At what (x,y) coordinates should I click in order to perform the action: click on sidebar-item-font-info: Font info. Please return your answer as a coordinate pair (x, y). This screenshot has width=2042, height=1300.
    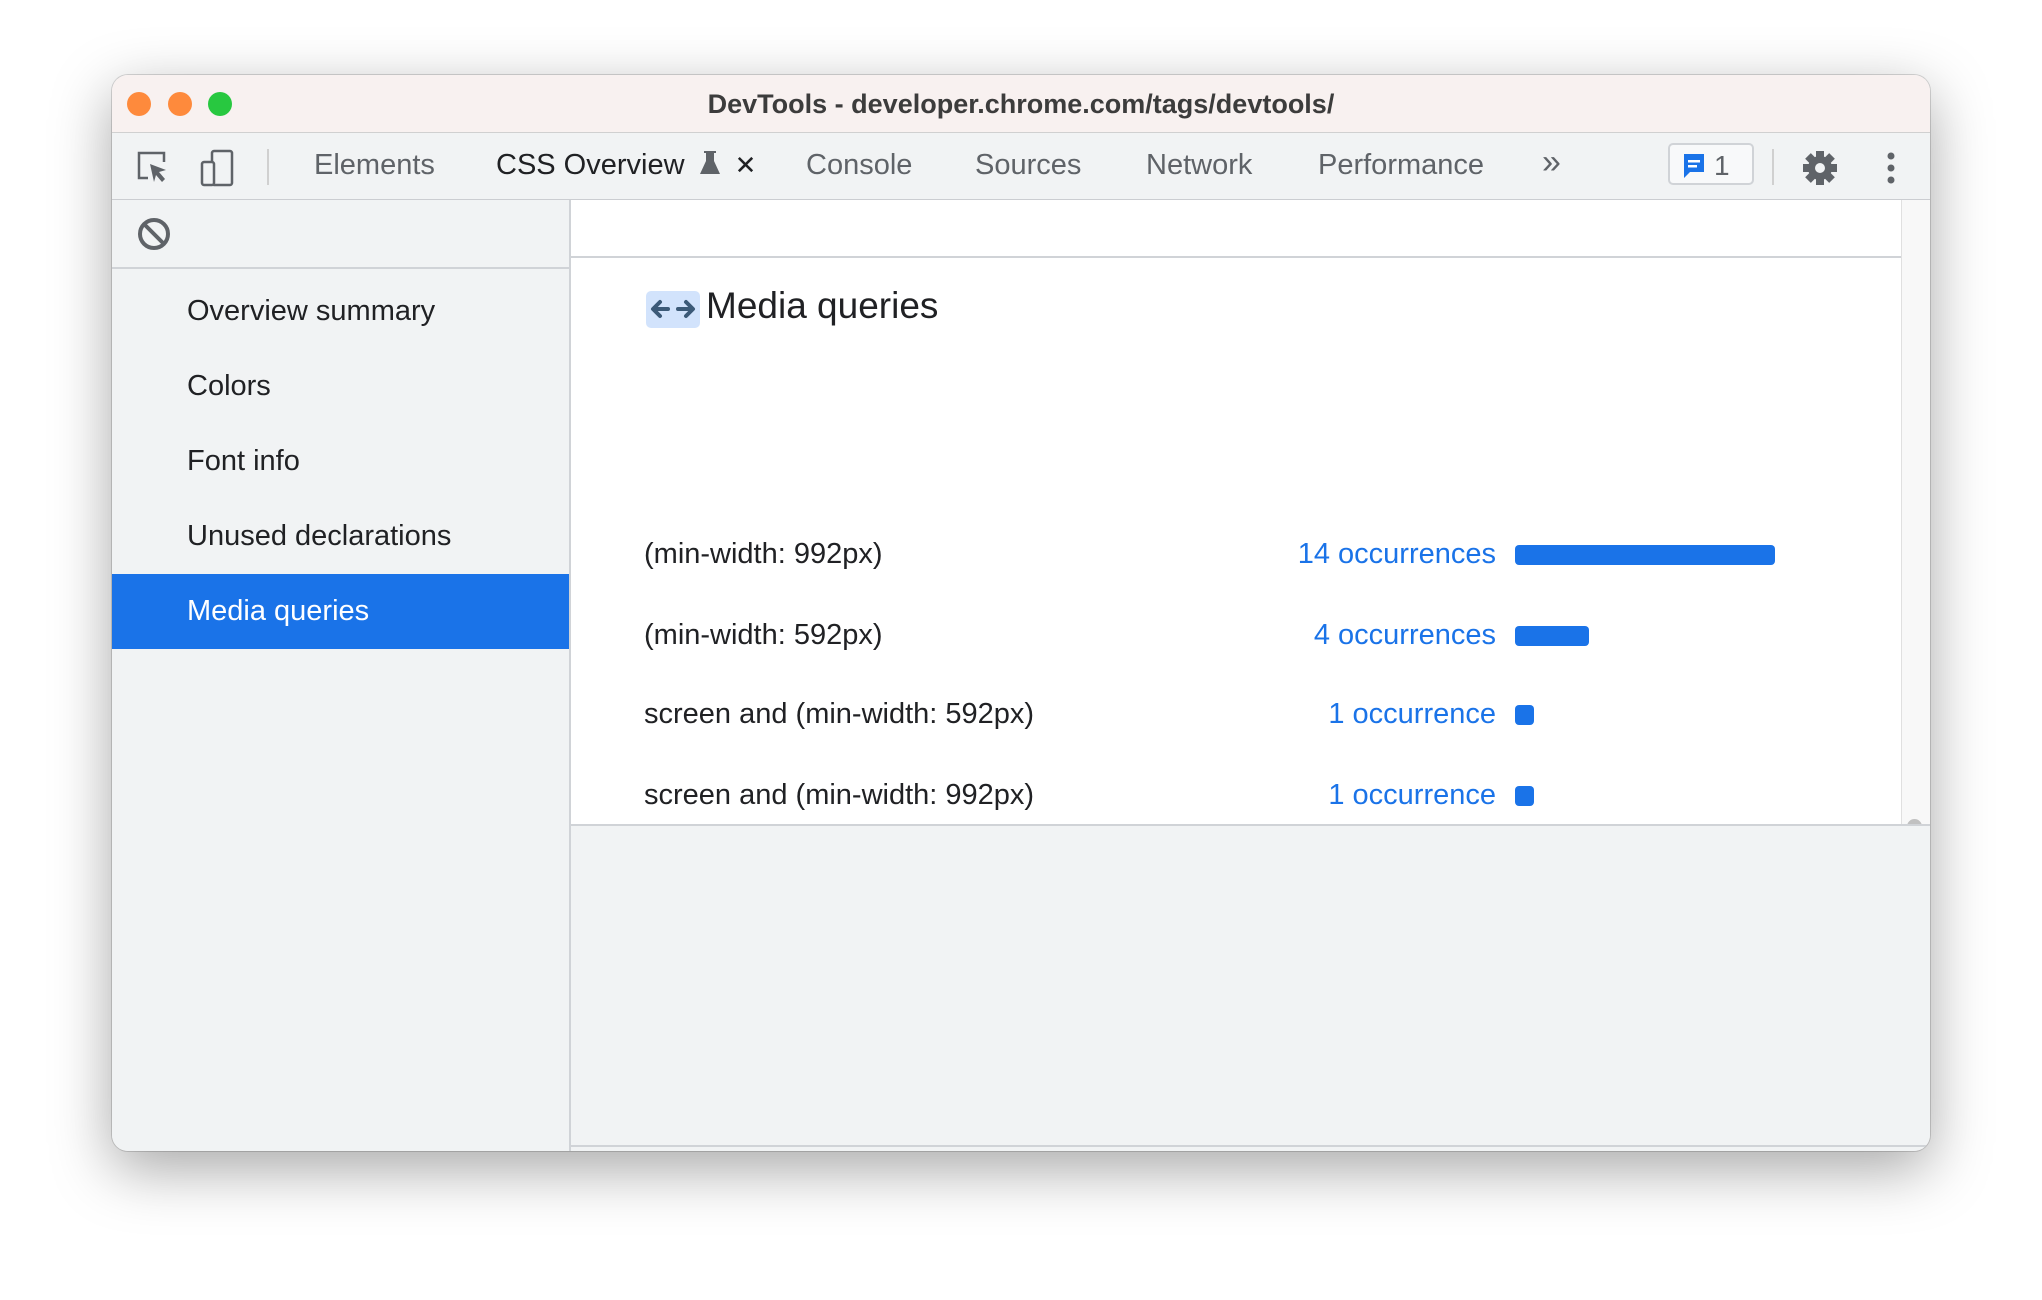
    Looking at the image, I should click on (243, 461).